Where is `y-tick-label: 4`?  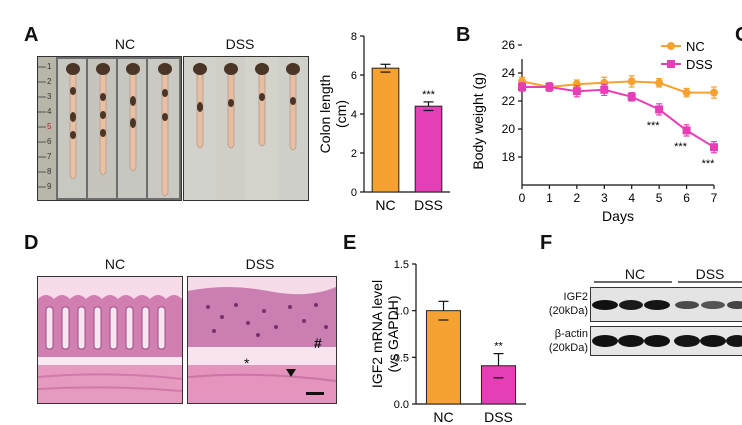
y-tick-label: 4 is located at coordinates (354, 115).